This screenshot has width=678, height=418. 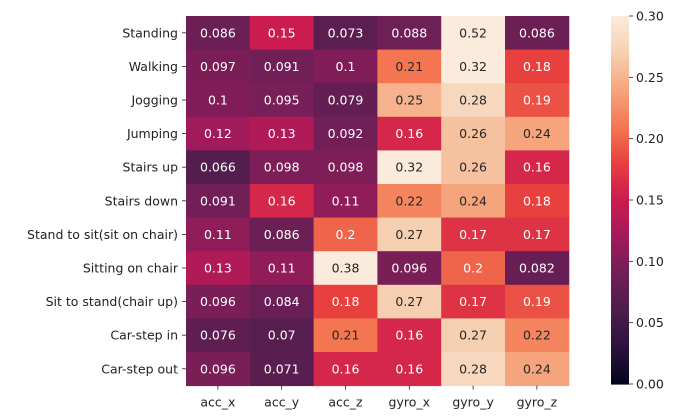 What do you see at coordinates (218, 100) in the screenshot?
I see `cell-value-label: 0.1` at bounding box center [218, 100].